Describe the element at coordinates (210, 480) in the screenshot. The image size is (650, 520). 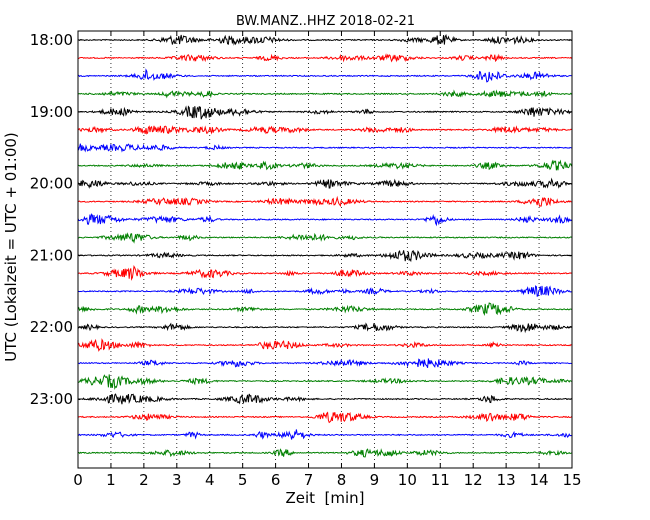
I see `x-tick-label: 4` at that location.